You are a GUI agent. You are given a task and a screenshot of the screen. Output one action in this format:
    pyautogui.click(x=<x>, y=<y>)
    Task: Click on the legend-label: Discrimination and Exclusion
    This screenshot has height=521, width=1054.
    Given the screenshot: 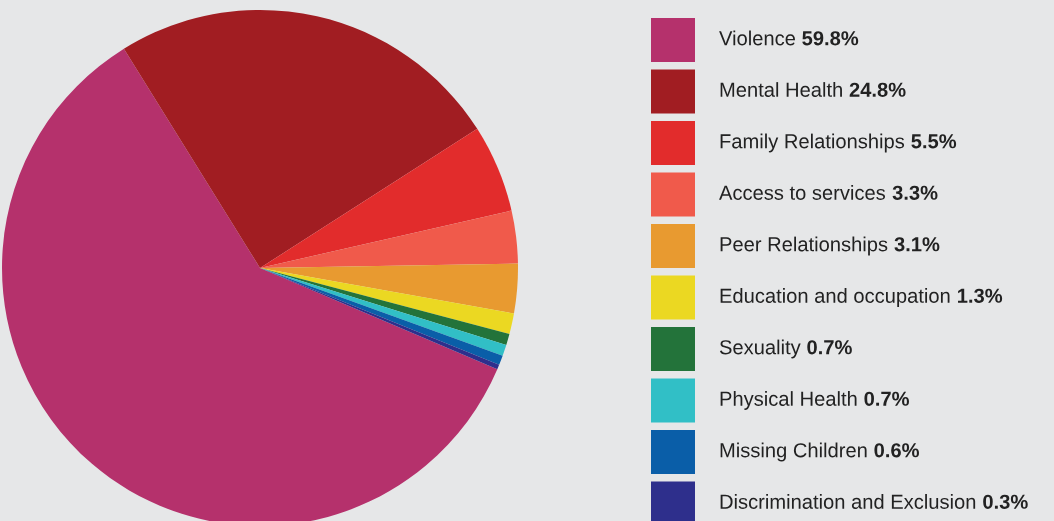 What is the action you would take?
    pyautogui.click(x=848, y=501)
    